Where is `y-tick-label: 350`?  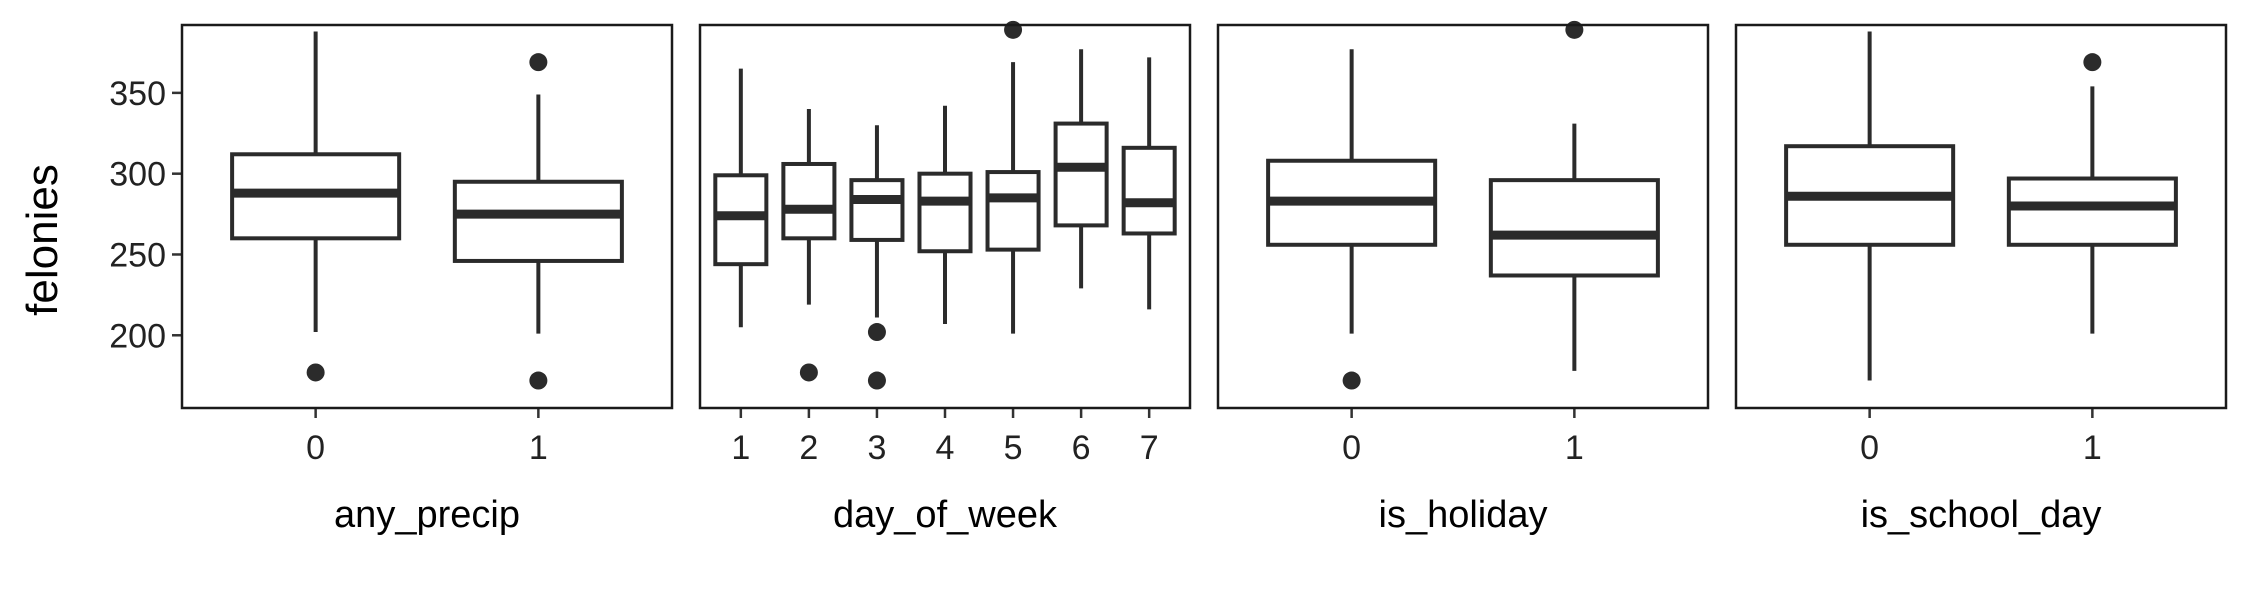
y-tick-label: 350 is located at coordinates (137, 94).